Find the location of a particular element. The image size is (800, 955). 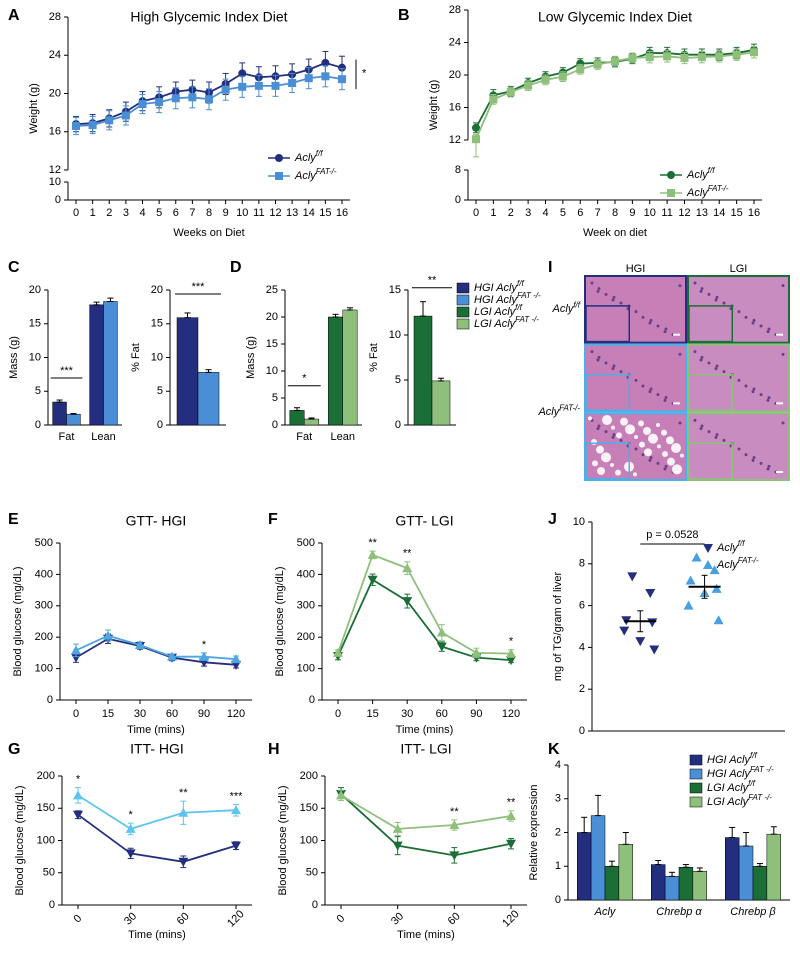

y-tick-label: 5 is located at coordinates (38, 391).